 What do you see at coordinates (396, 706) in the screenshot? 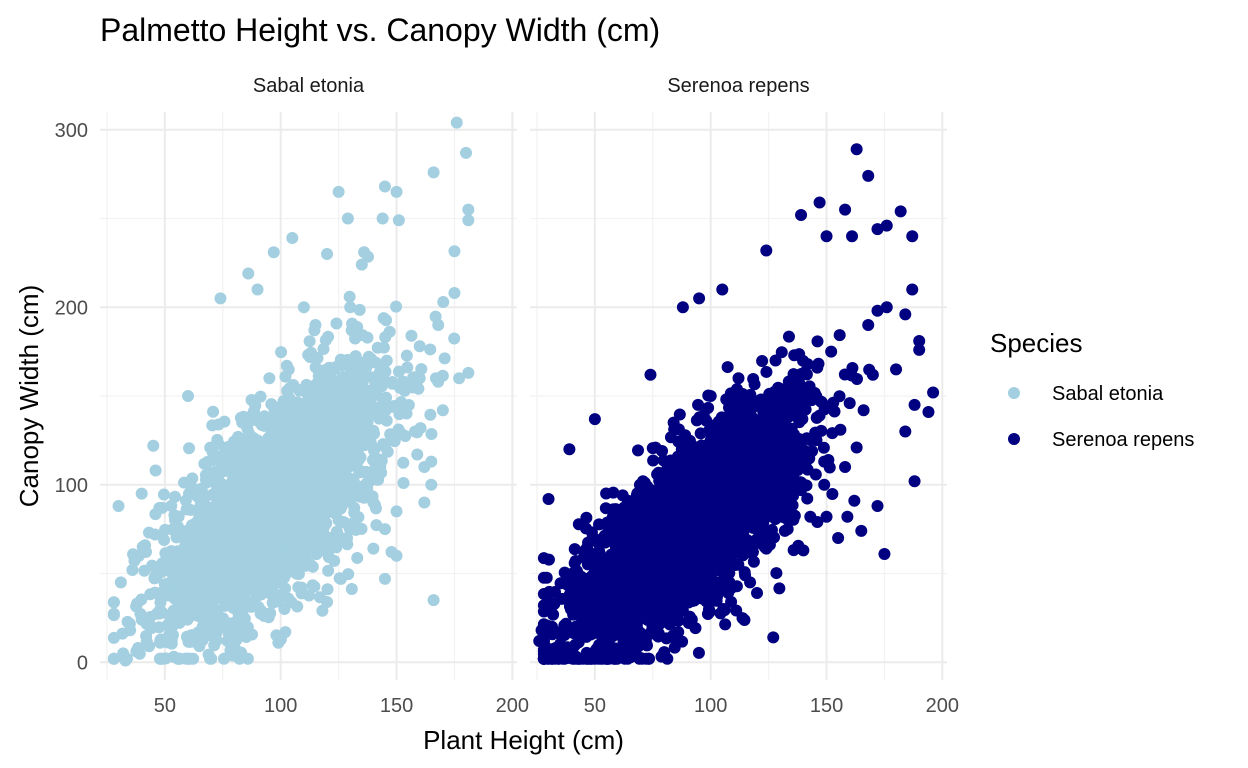
I see `x-tick-label: 150` at bounding box center [396, 706].